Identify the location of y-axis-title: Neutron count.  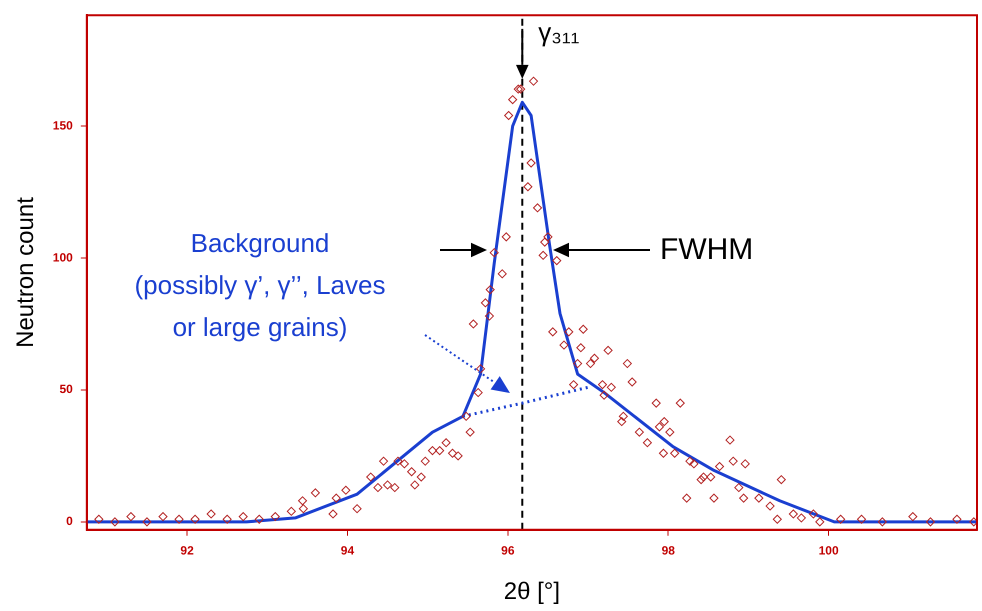
(26, 272).